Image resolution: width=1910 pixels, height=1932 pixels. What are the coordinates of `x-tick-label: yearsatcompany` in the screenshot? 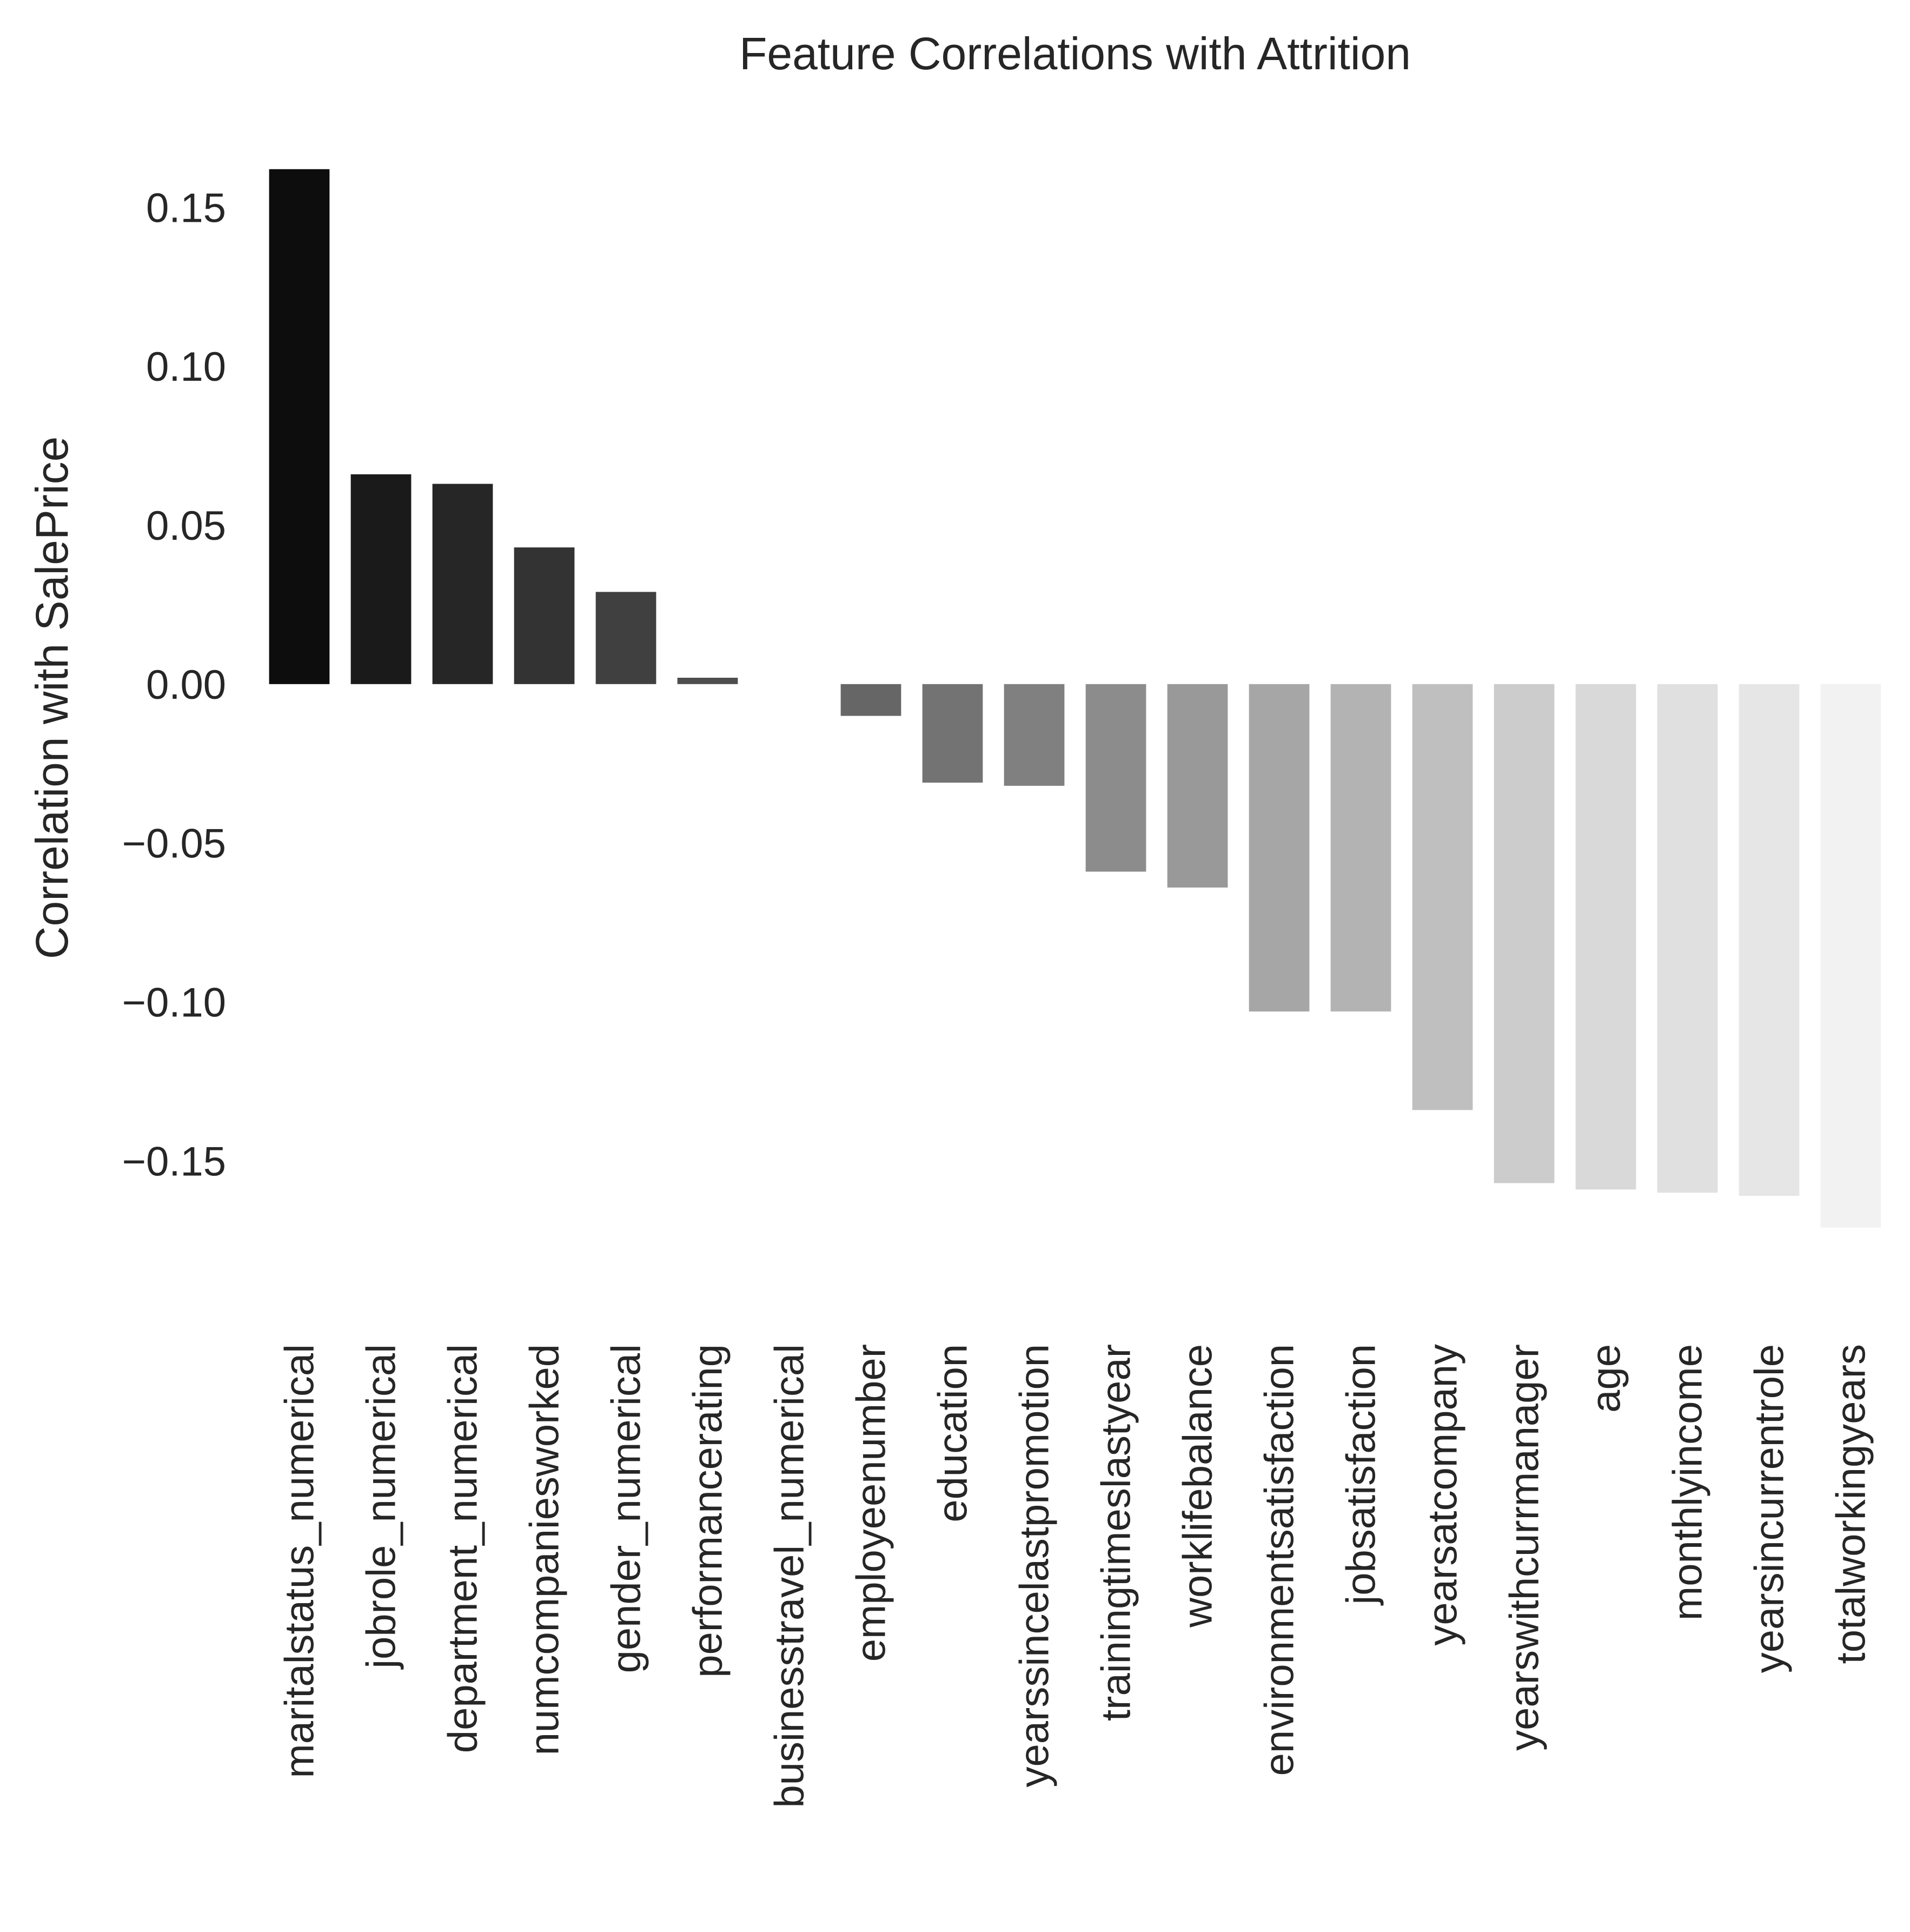 It's located at (1443, 1495).